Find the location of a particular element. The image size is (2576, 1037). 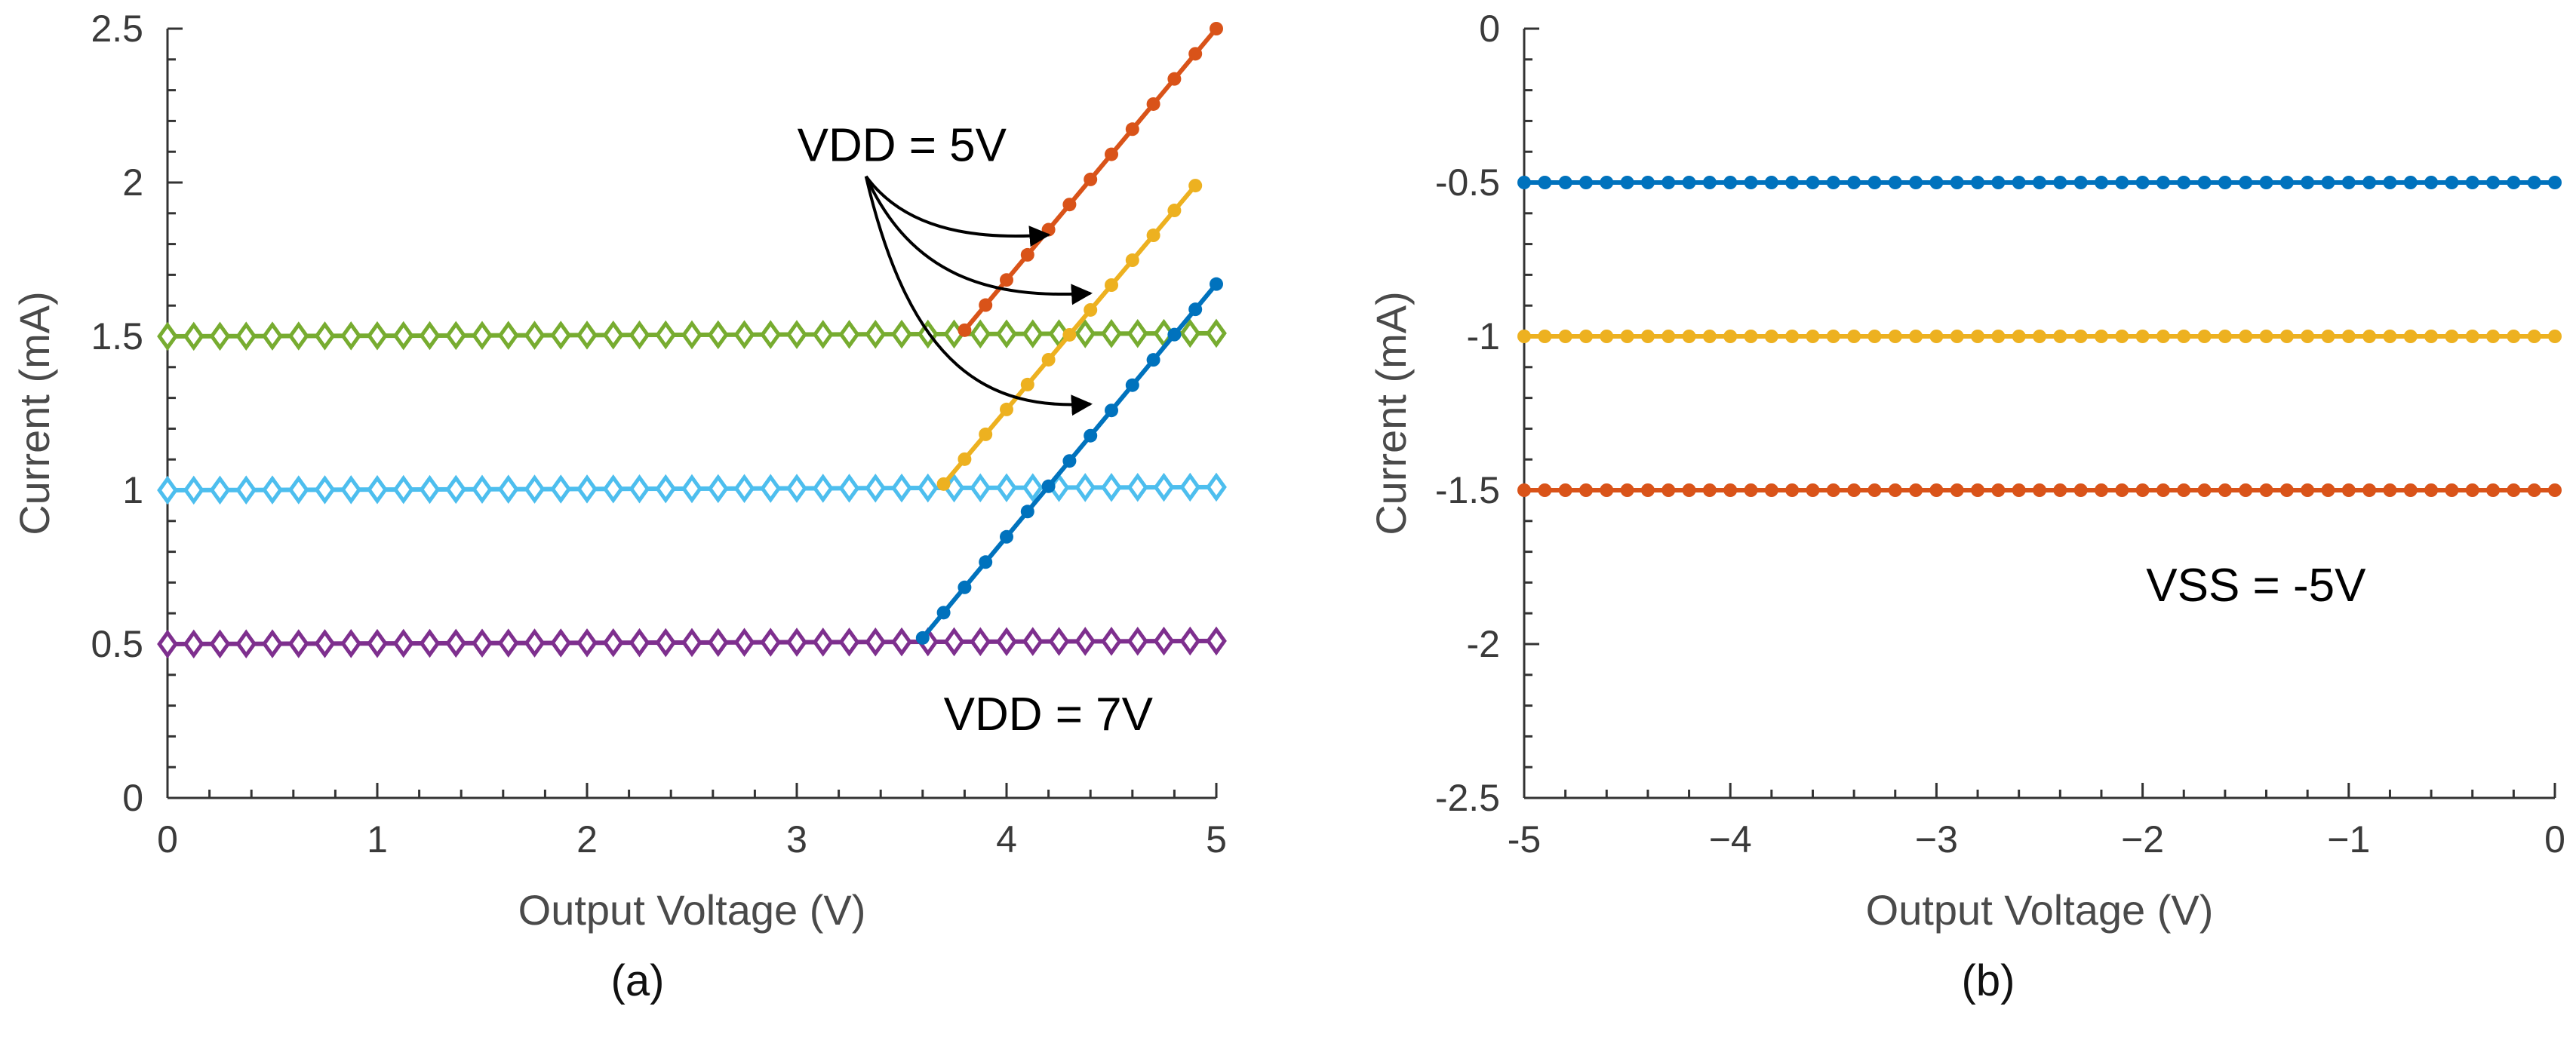

y-tick-label: 2 is located at coordinates (132, 182).